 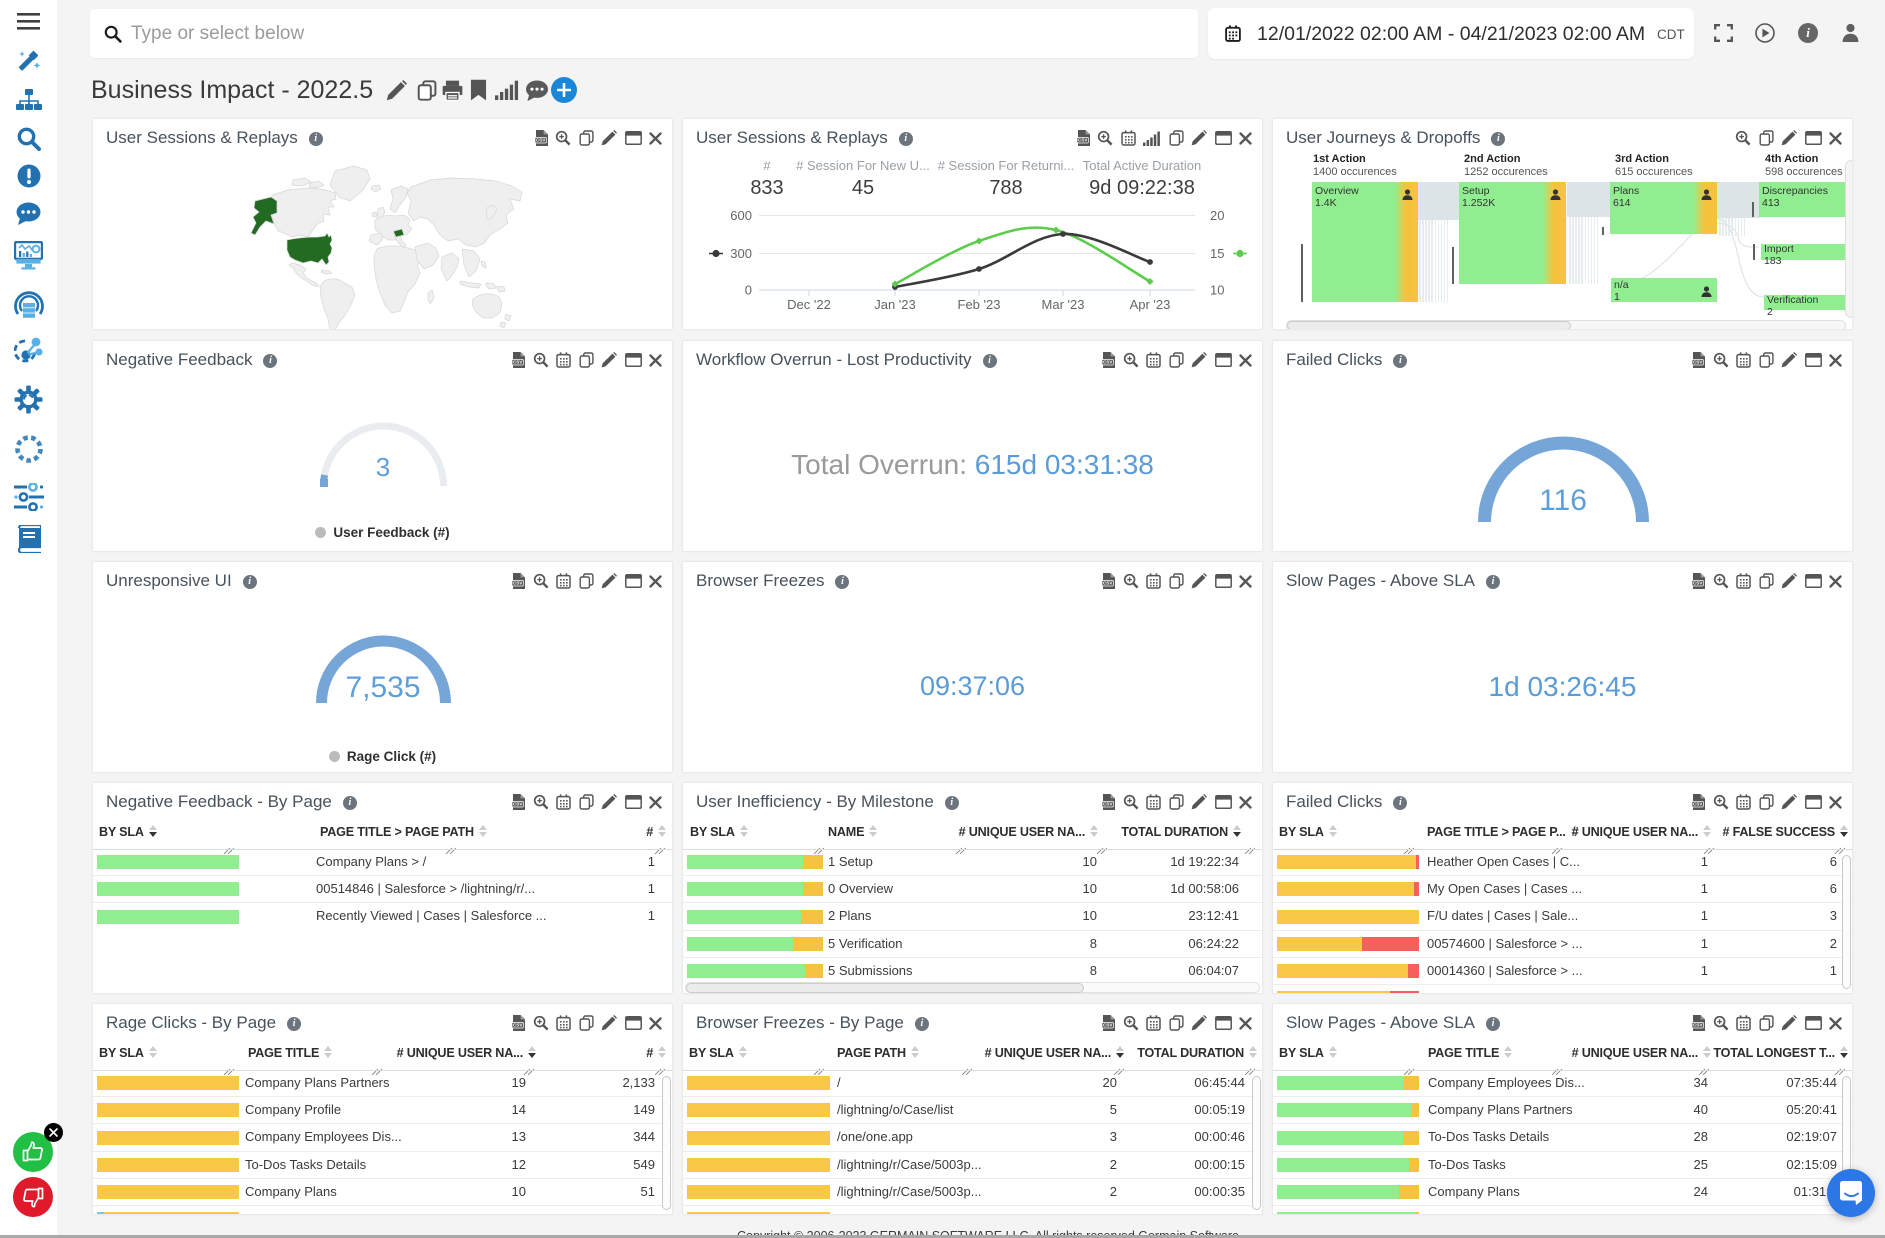 I want to click on svg-text: 600, so click(x=741, y=215).